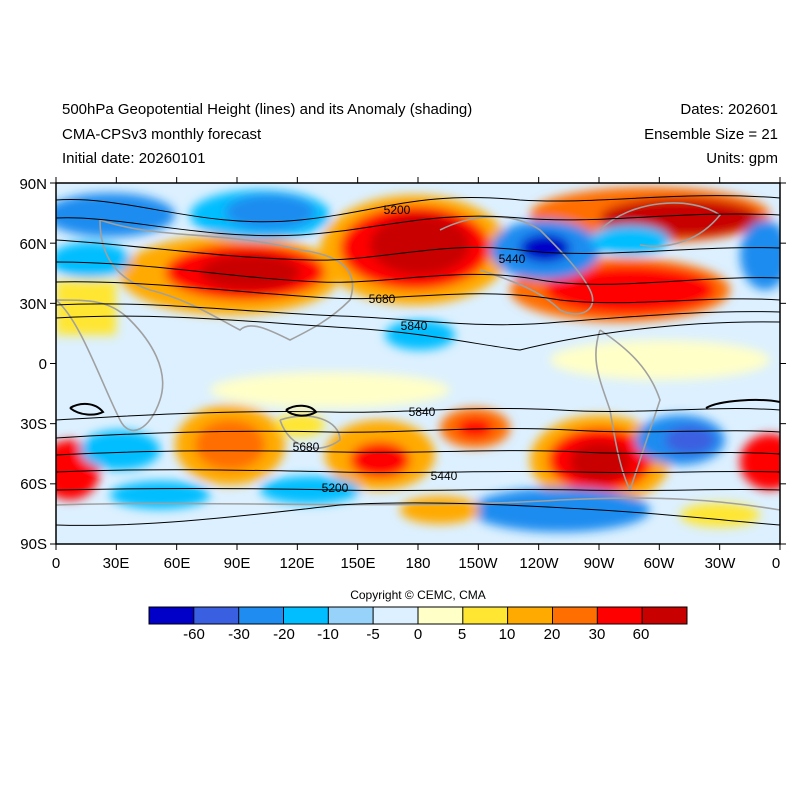 Image resolution: width=800 pixels, height=800 pixels. I want to click on lon-label: 60E, so click(177, 563).